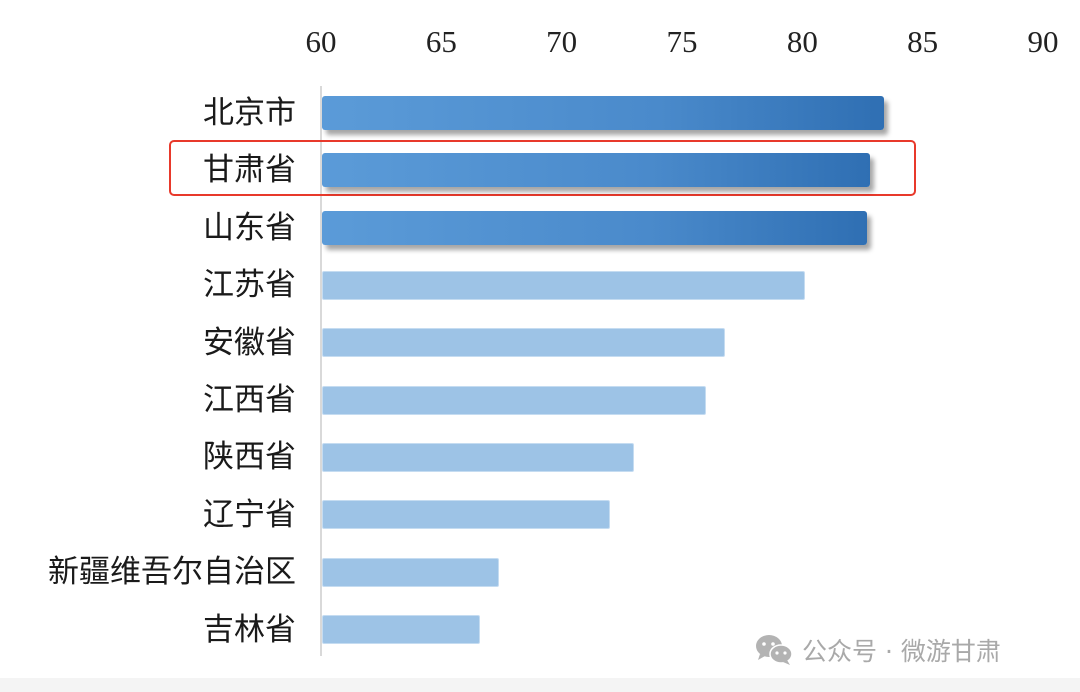 The height and width of the screenshot is (692, 1080). Describe the element at coordinates (249, 400) in the screenshot. I see `category-label: 江西省` at that location.